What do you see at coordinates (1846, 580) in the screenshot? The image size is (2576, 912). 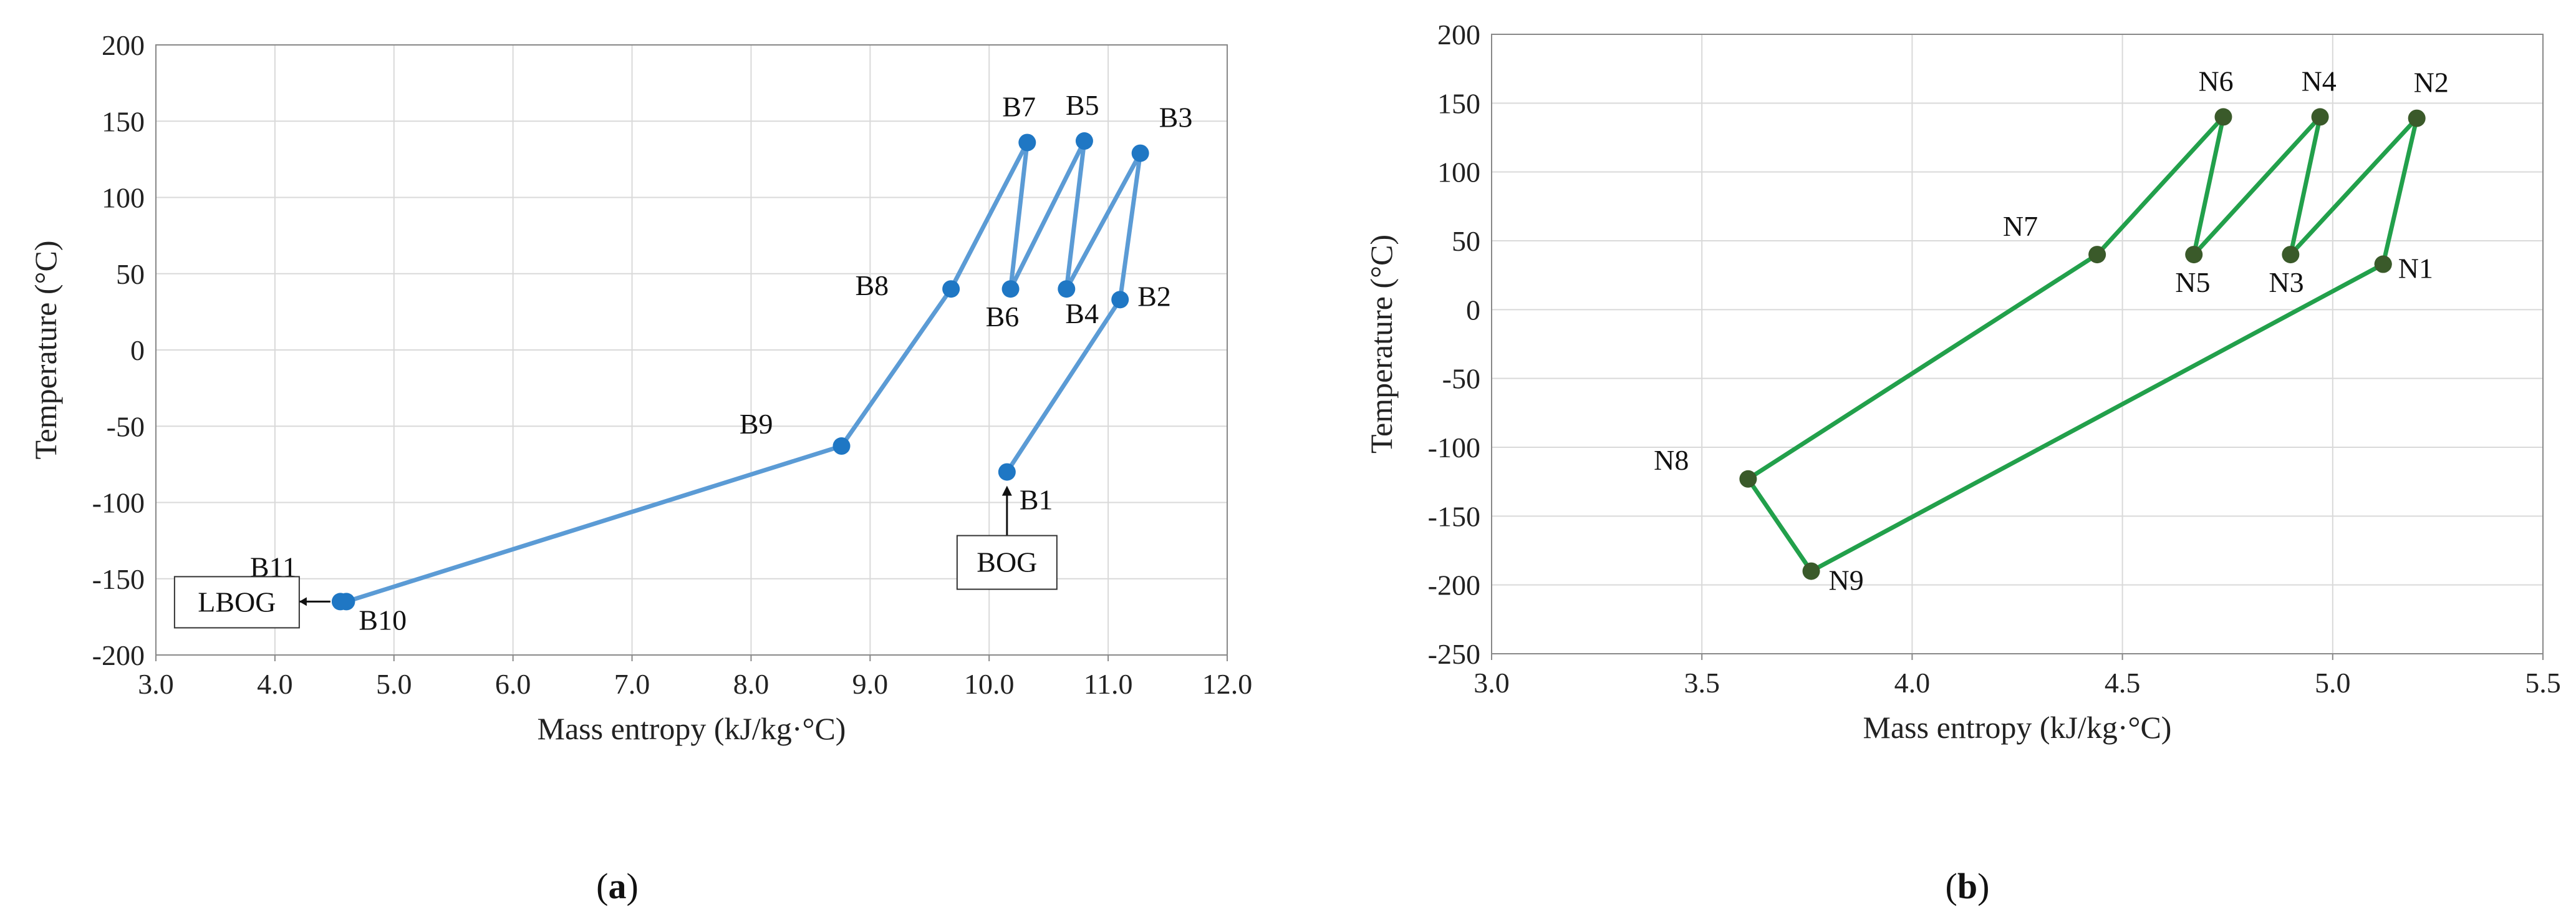 I see `point-label: N9` at bounding box center [1846, 580].